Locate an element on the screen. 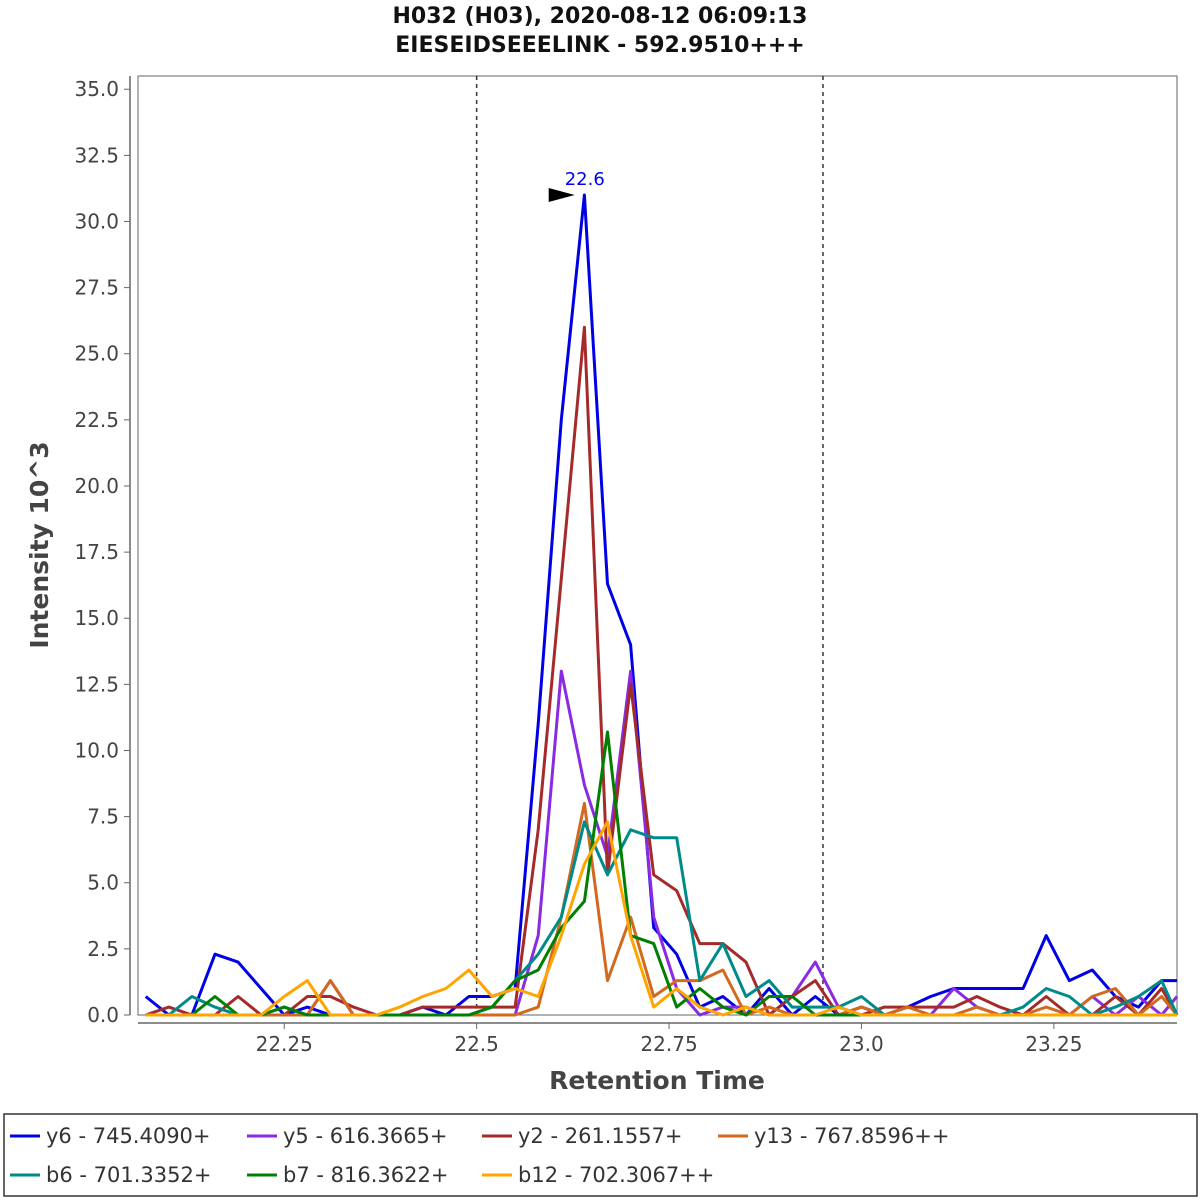  y-tick-label: 2.5 is located at coordinates (103, 949).